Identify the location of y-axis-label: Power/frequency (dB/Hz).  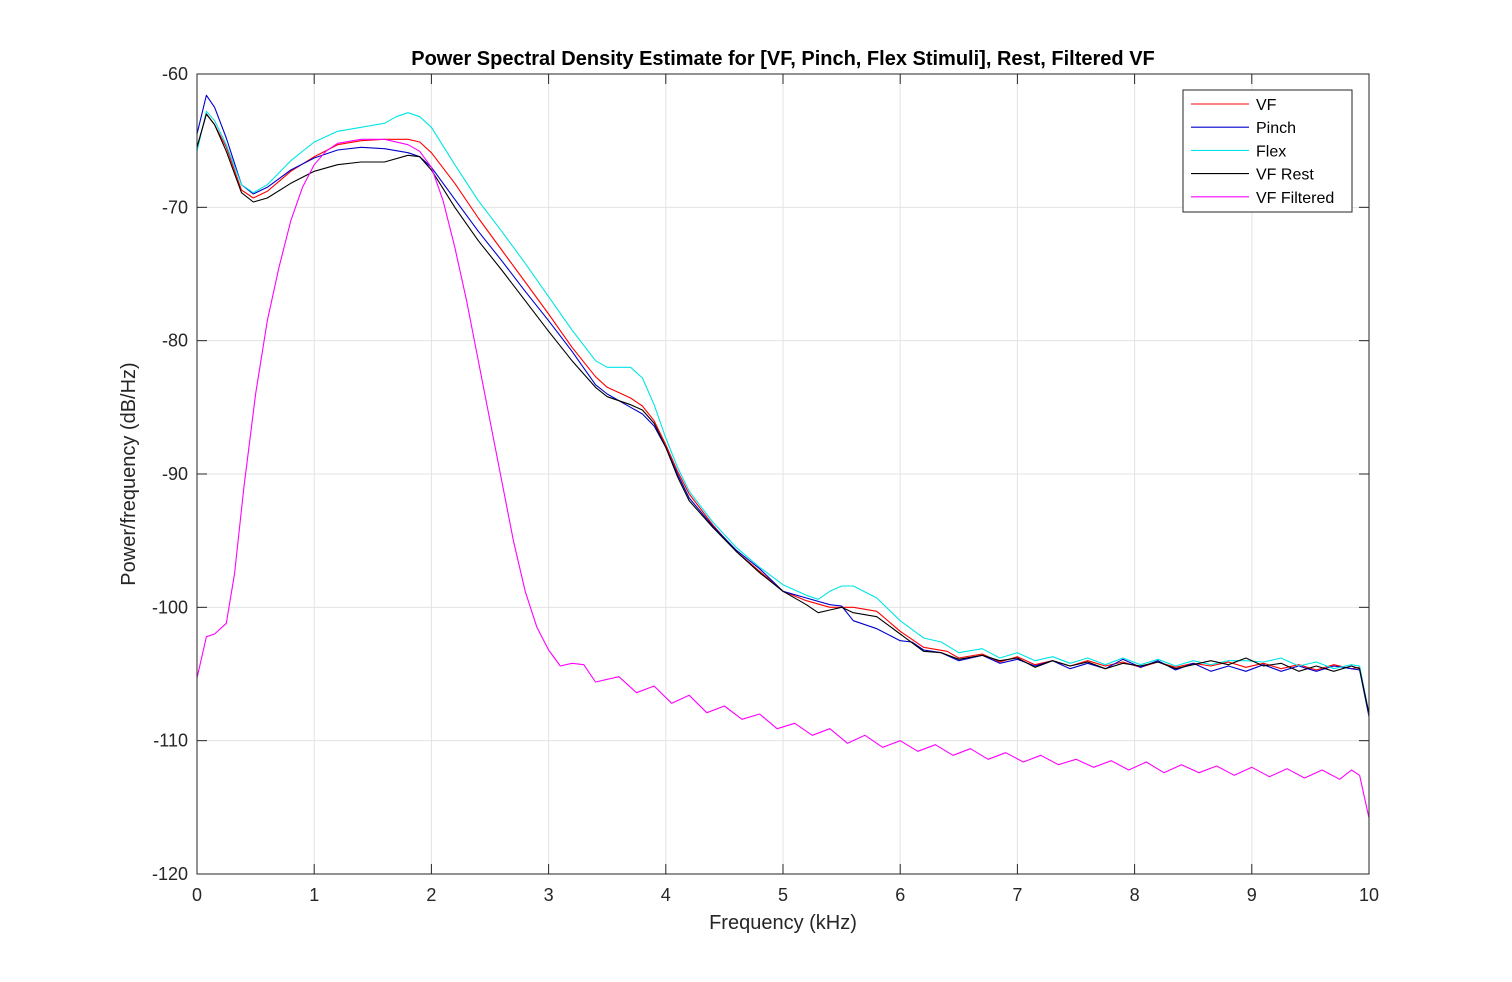
(129, 473).